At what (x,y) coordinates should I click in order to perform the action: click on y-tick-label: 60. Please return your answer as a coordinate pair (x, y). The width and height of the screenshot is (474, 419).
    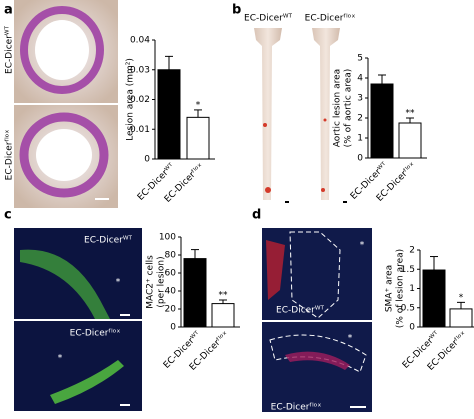
    Looking at the image, I should click on (171, 274).